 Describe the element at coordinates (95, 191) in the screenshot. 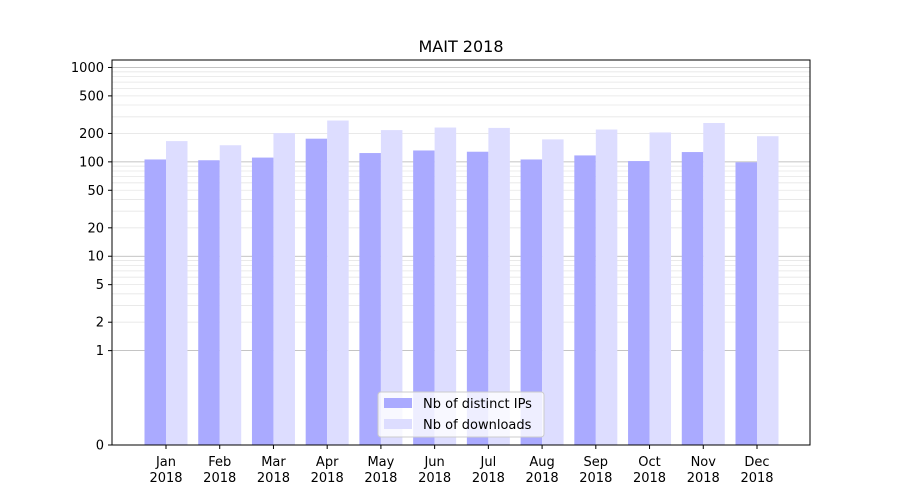

I see `y-tick-label: 50` at that location.